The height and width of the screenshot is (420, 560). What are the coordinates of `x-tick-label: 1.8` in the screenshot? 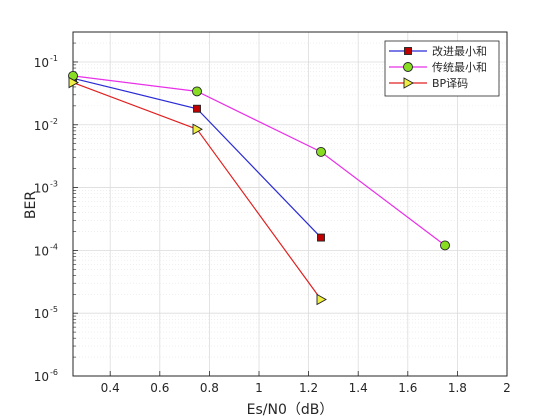 It's located at (457, 388).